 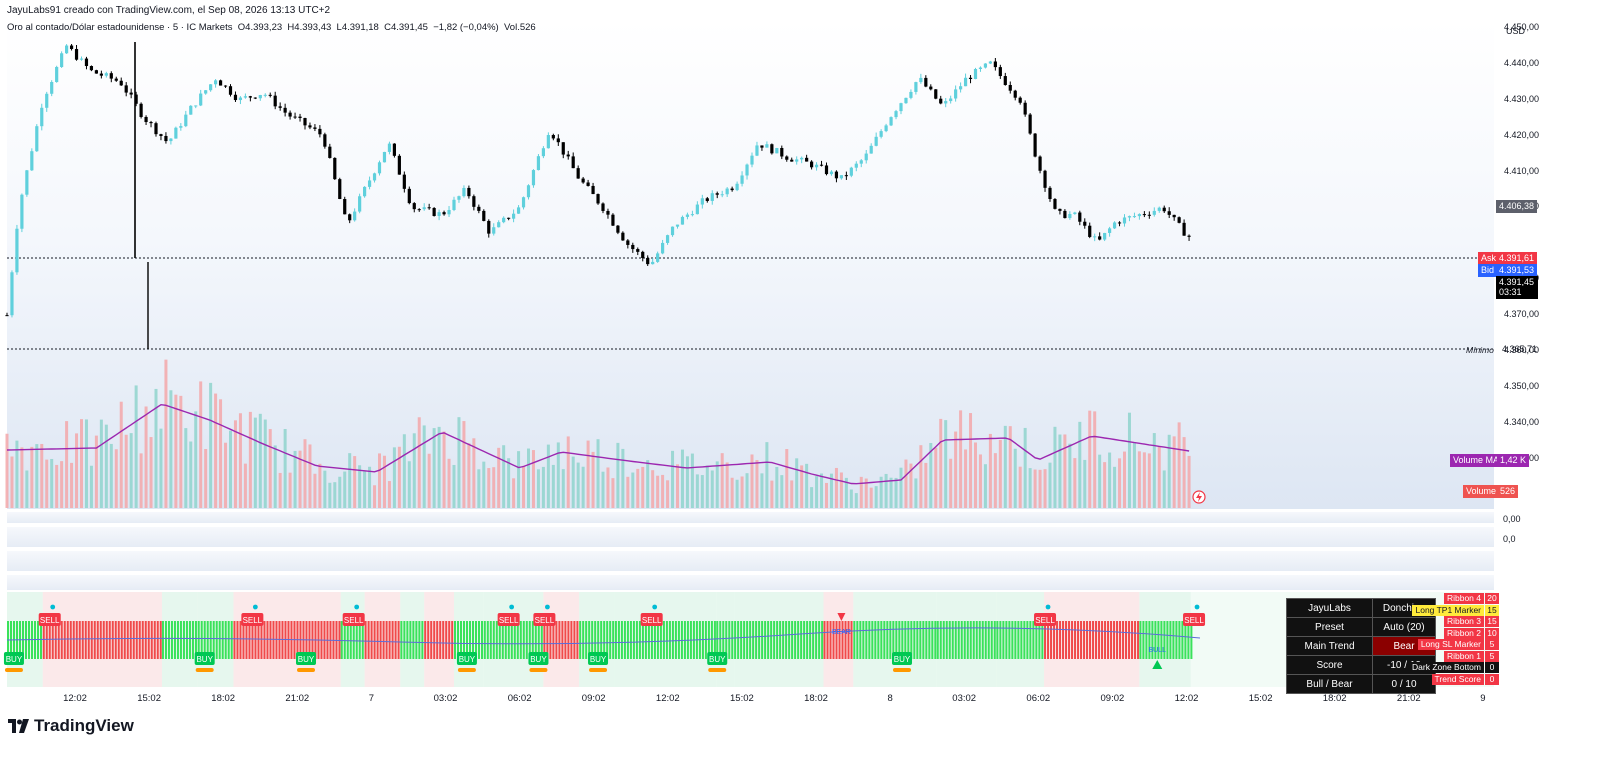 What do you see at coordinates (1199, 497) in the screenshot?
I see `flash-icon` at bounding box center [1199, 497].